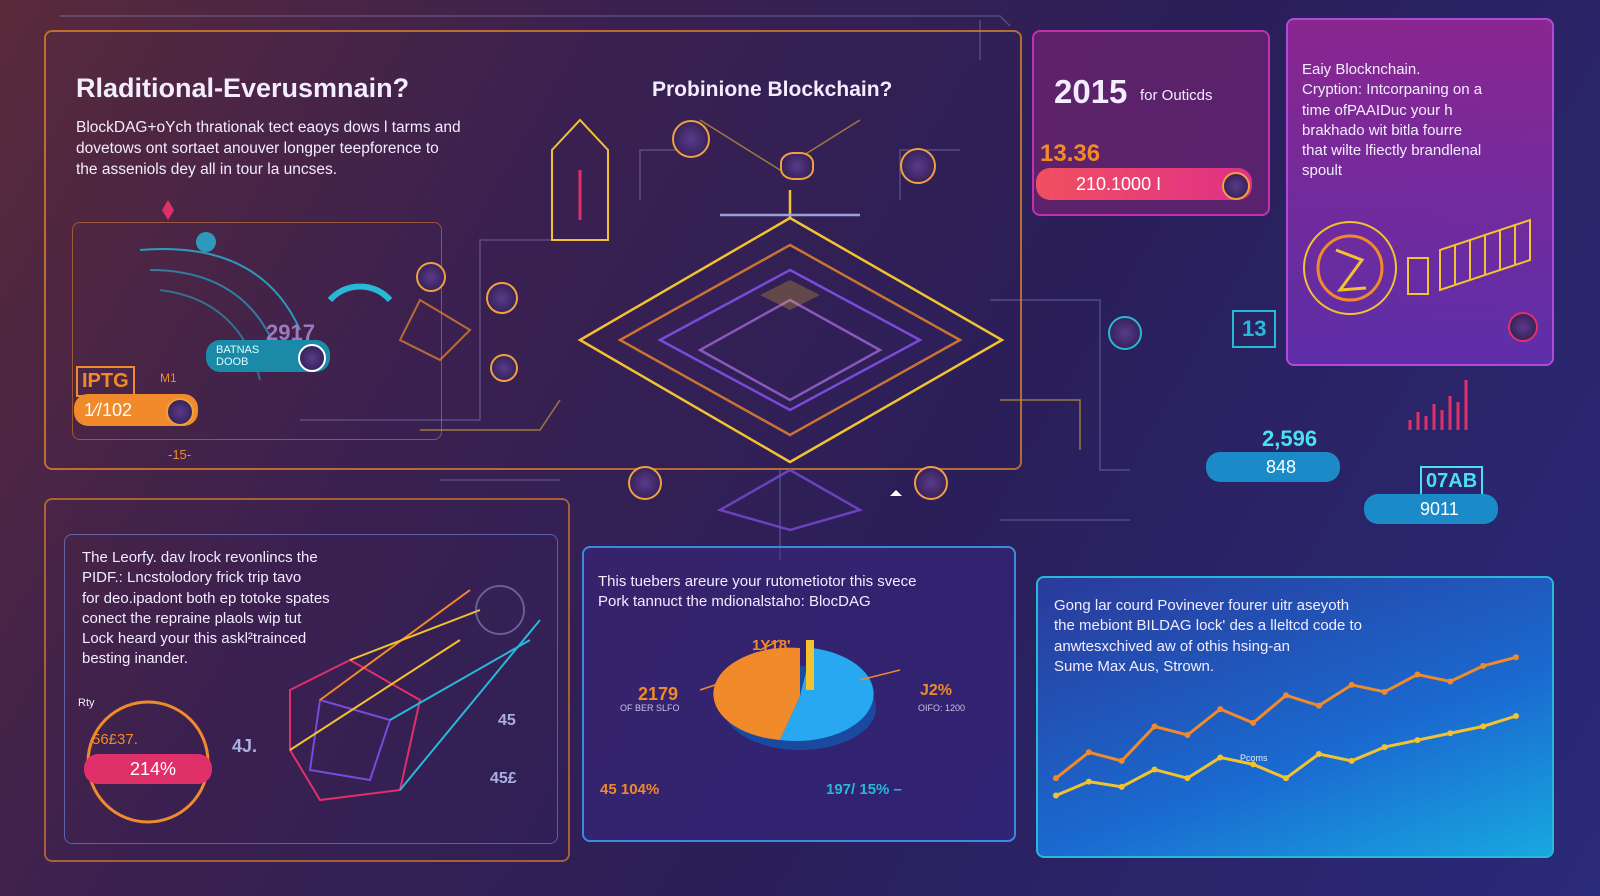 This screenshot has height=896, width=1600. Describe the element at coordinates (772, 89) in the screenshot. I see `title-center: Probinione Blockchain?` at that location.